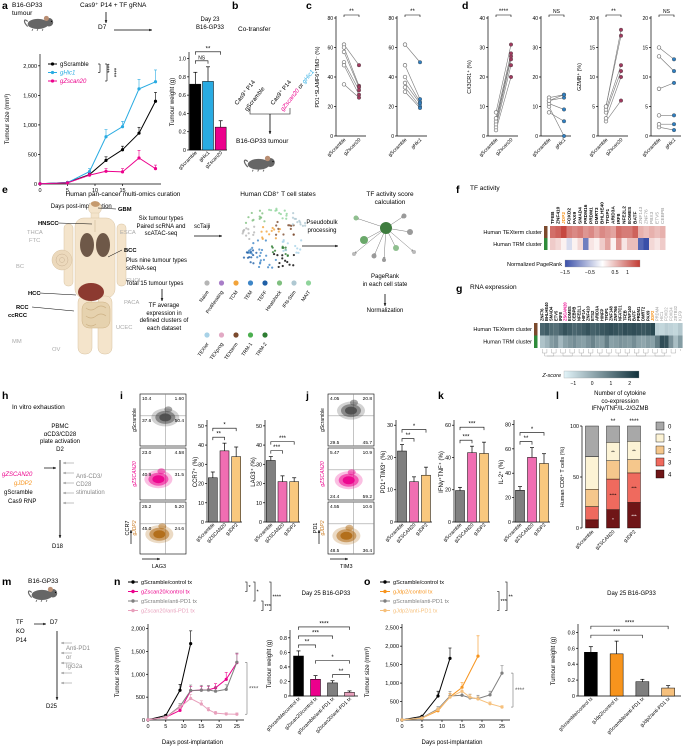  I want to click on svg-text: HIF1A, so click(583, 315).